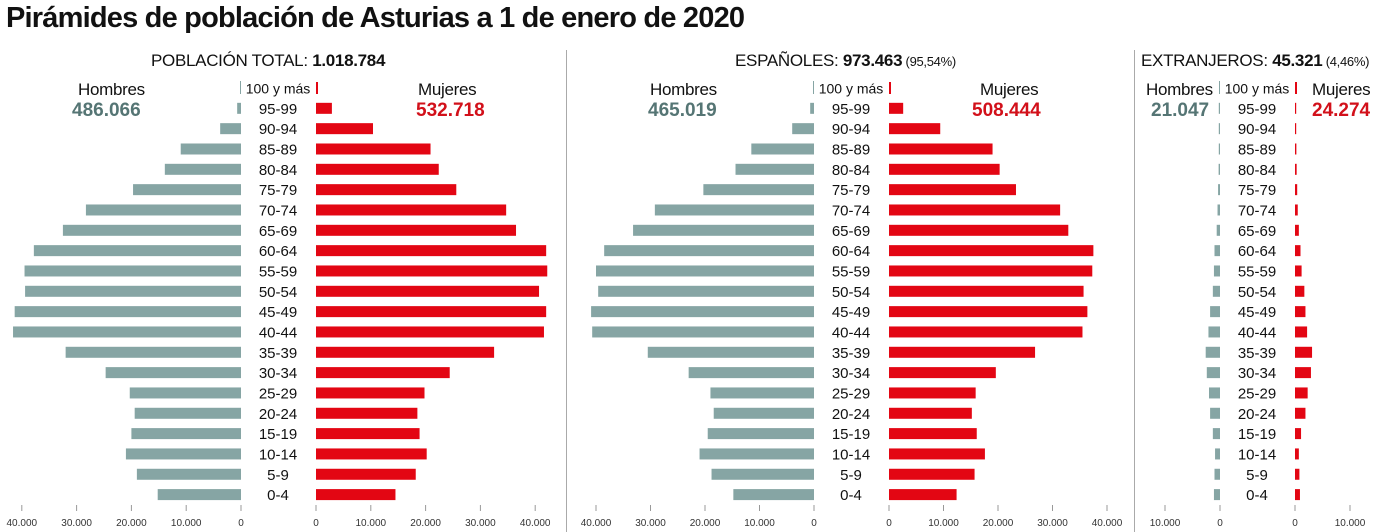  What do you see at coordinates (349, 60) in the screenshot?
I see `panel-title-value: 1.018.784` at bounding box center [349, 60].